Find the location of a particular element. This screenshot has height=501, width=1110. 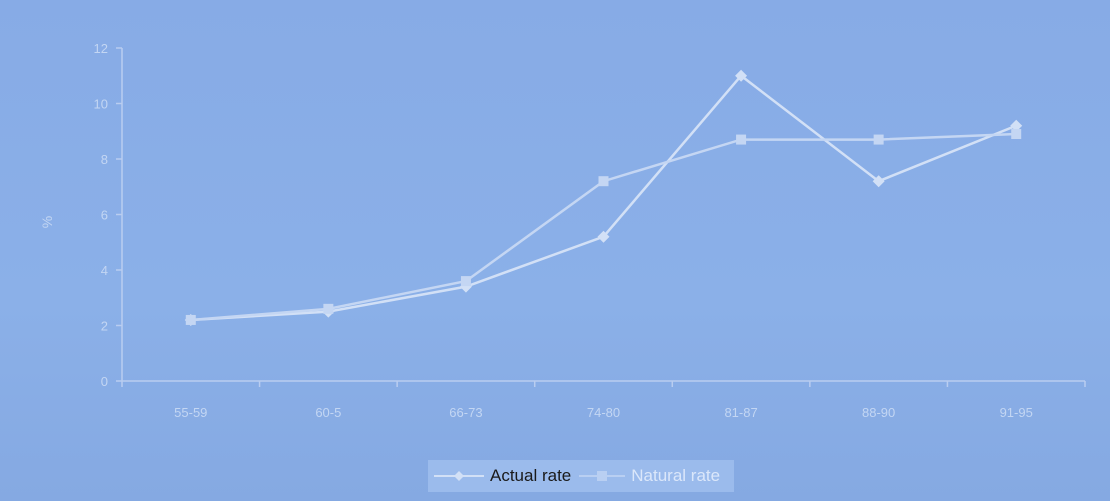

chart-legend: Actual rate Natural rate is located at coordinates (581, 476).